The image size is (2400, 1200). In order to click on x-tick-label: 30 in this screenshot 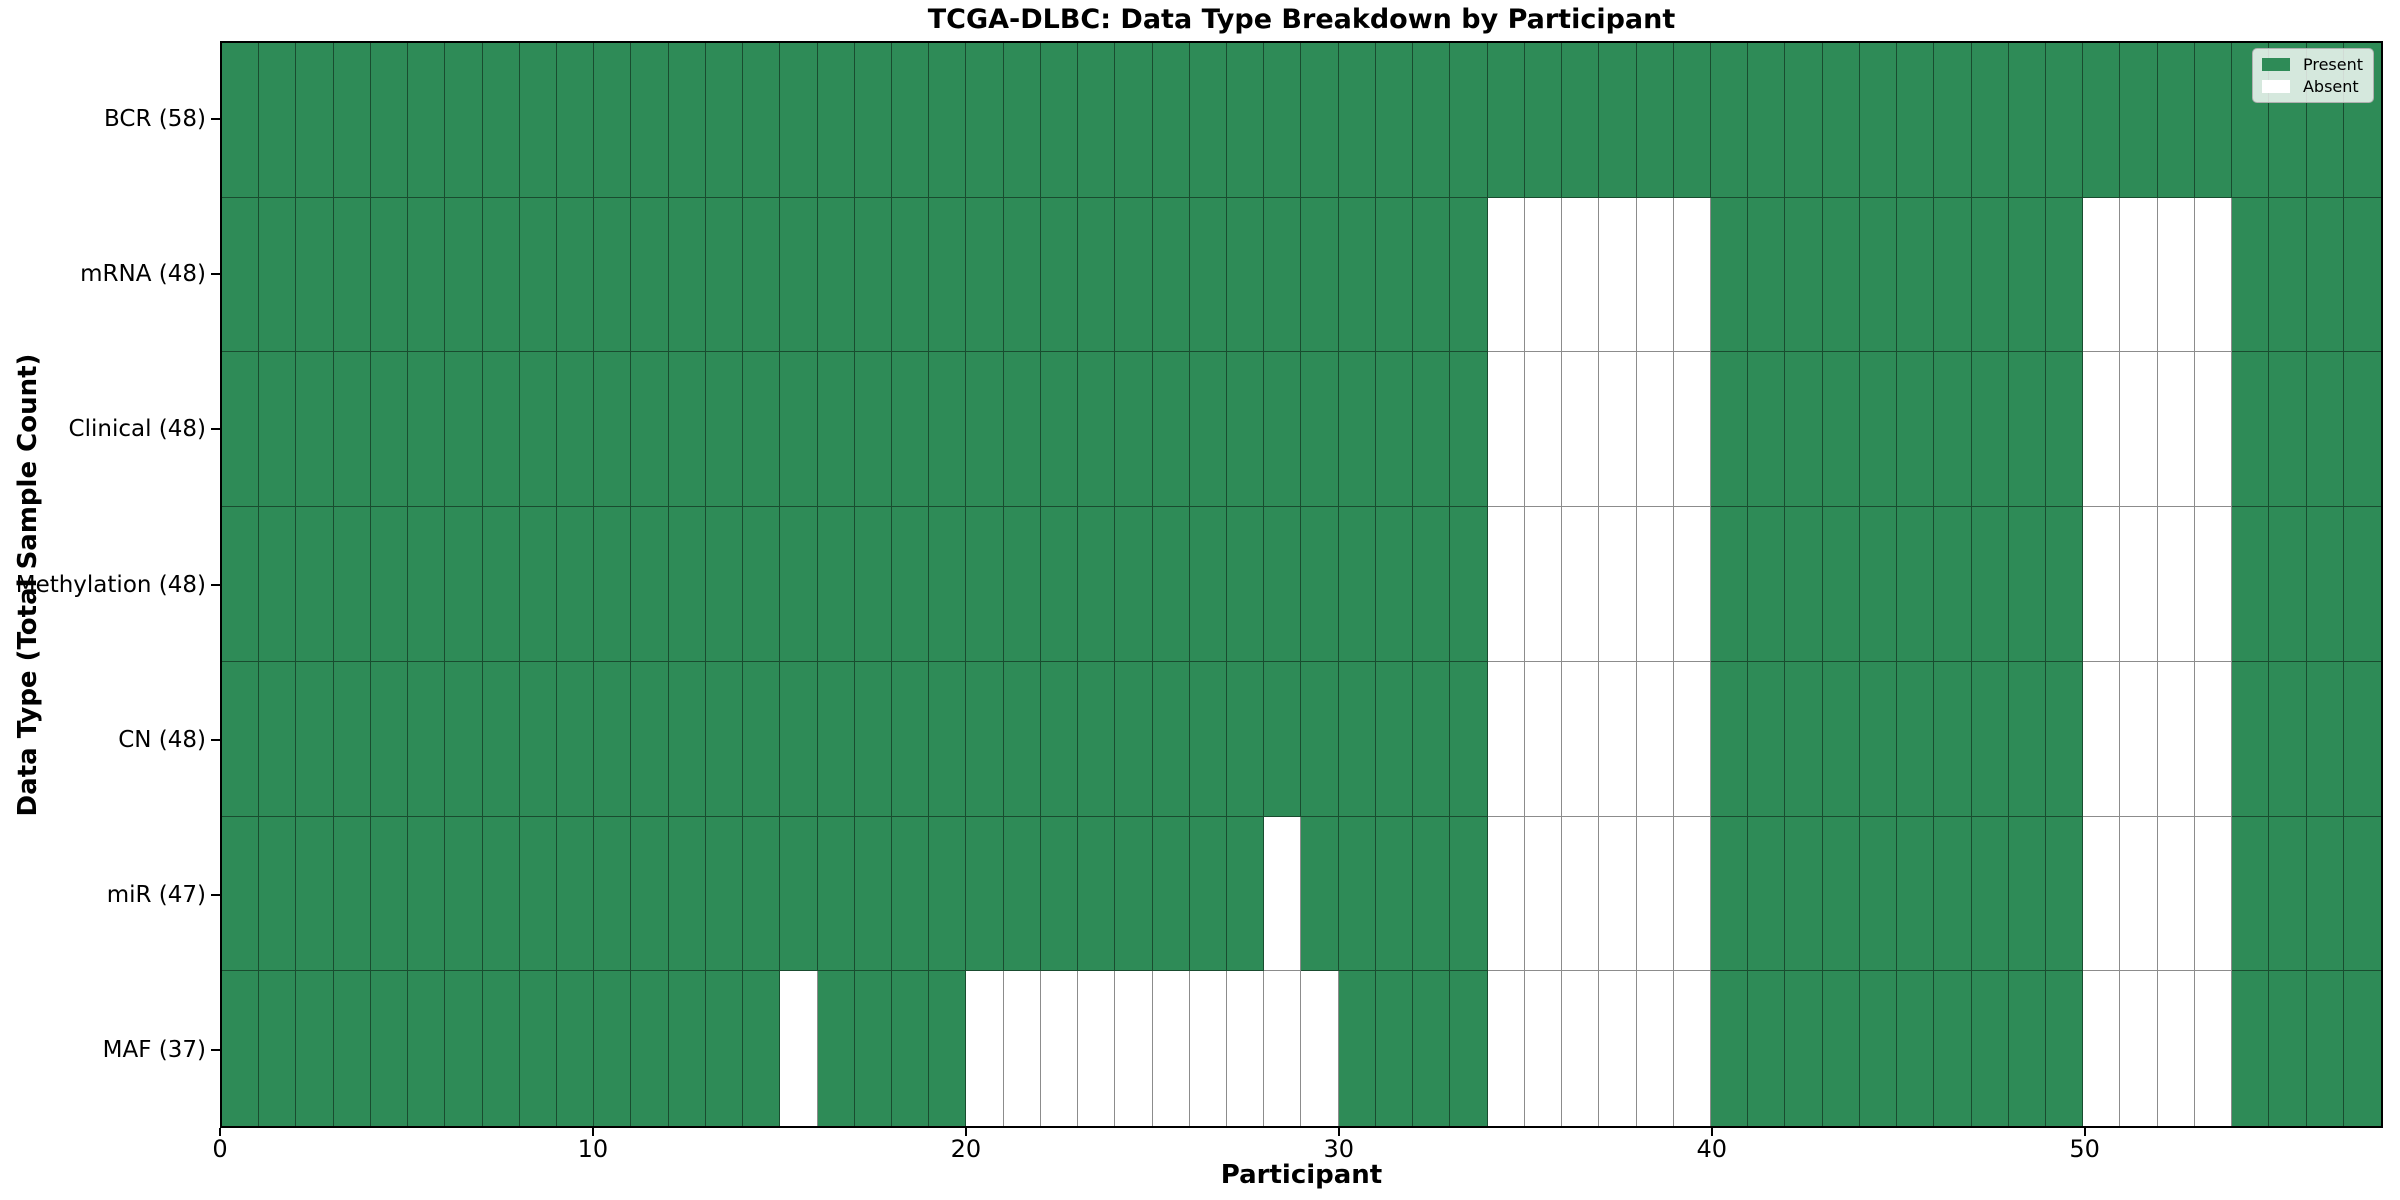, I will do `click(1339, 1149)`.